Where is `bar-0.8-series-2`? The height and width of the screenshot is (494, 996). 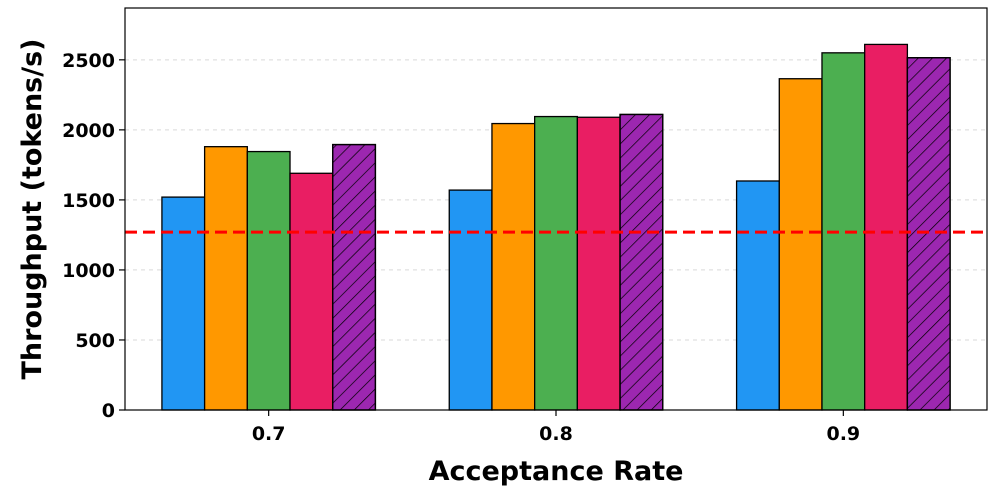 bar-0.8-series-2 is located at coordinates (513, 266).